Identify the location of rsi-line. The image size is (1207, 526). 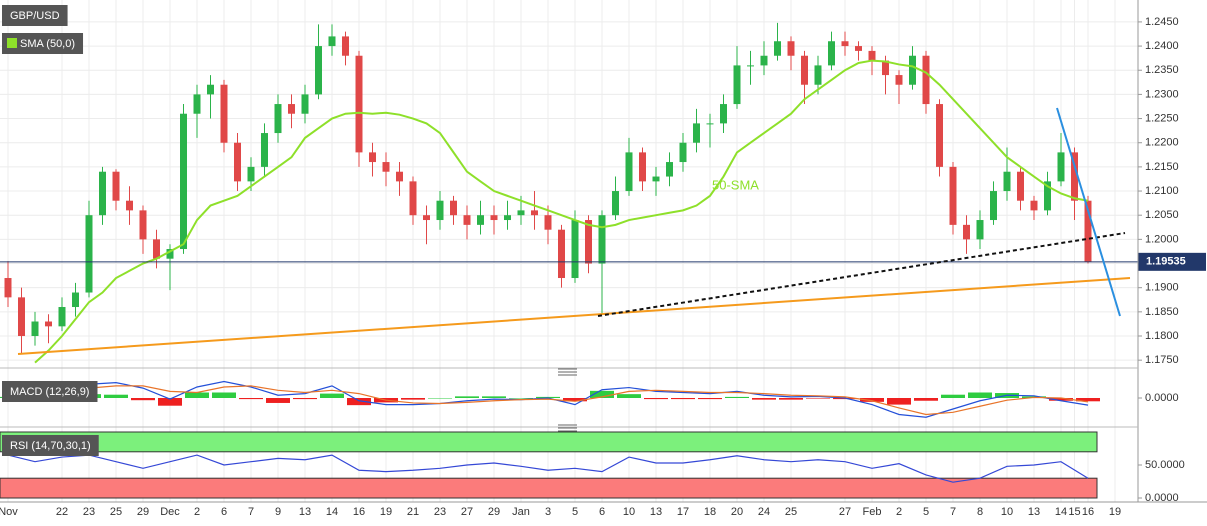
(548, 468).